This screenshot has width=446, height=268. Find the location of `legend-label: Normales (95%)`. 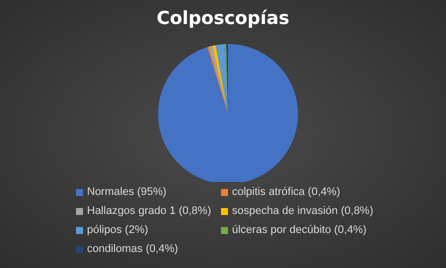

legend-label: Normales (95%) is located at coordinates (126, 192).